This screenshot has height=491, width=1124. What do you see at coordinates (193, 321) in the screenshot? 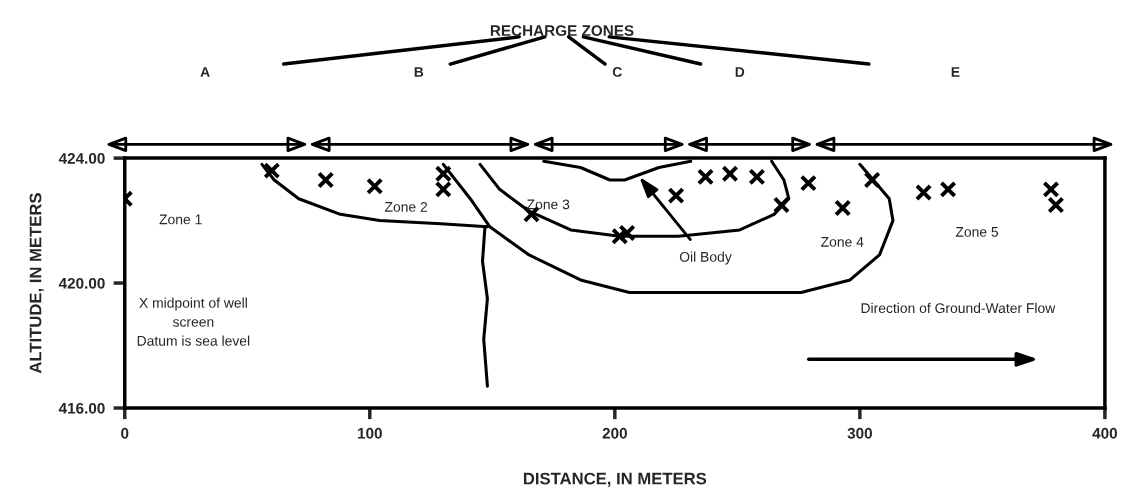
I see `annotation: X midpoint of well screen Datum is sea level` at bounding box center [193, 321].